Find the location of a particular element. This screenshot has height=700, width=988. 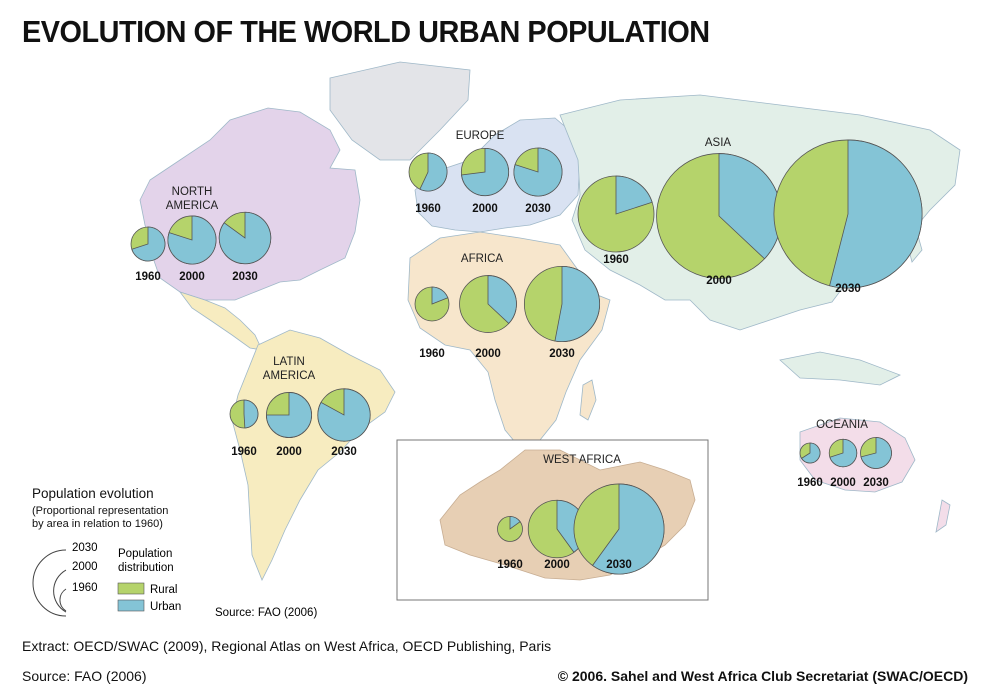

legend-title: Population evolution is located at coordinates (93, 493).